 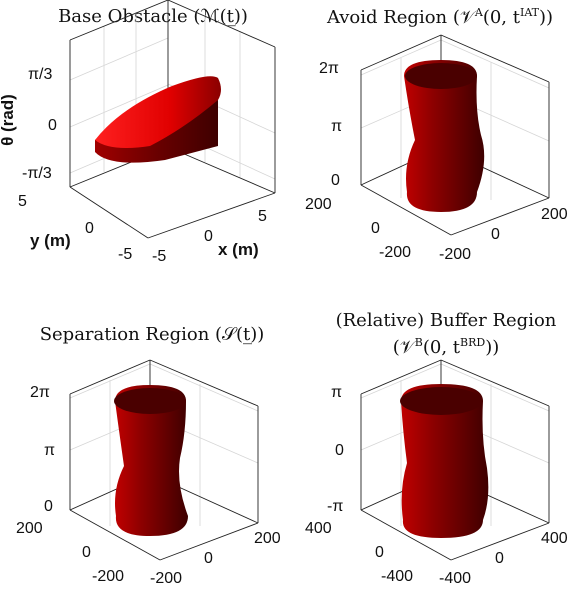 What do you see at coordinates (151, 460) in the screenshot?
I see `separation-region-surface` at bounding box center [151, 460].